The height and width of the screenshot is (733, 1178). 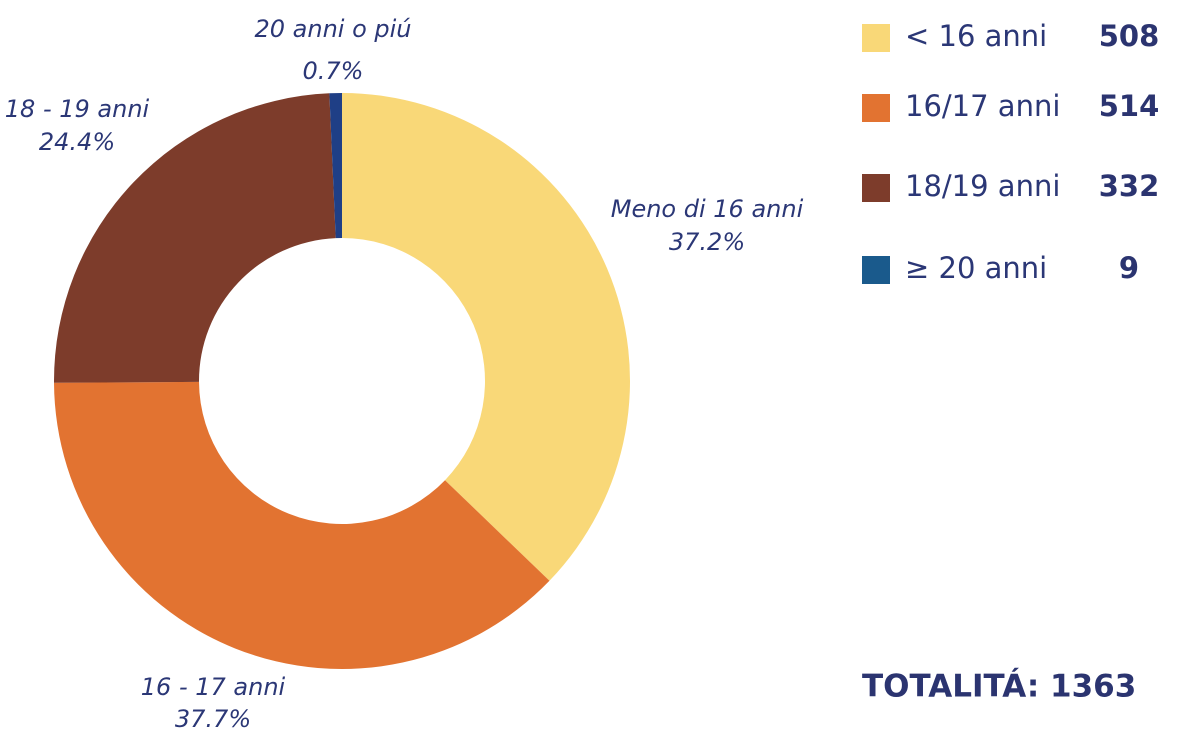 What do you see at coordinates (999, 687) in the screenshot?
I see `total: TOTALITÁ: 1363` at bounding box center [999, 687].